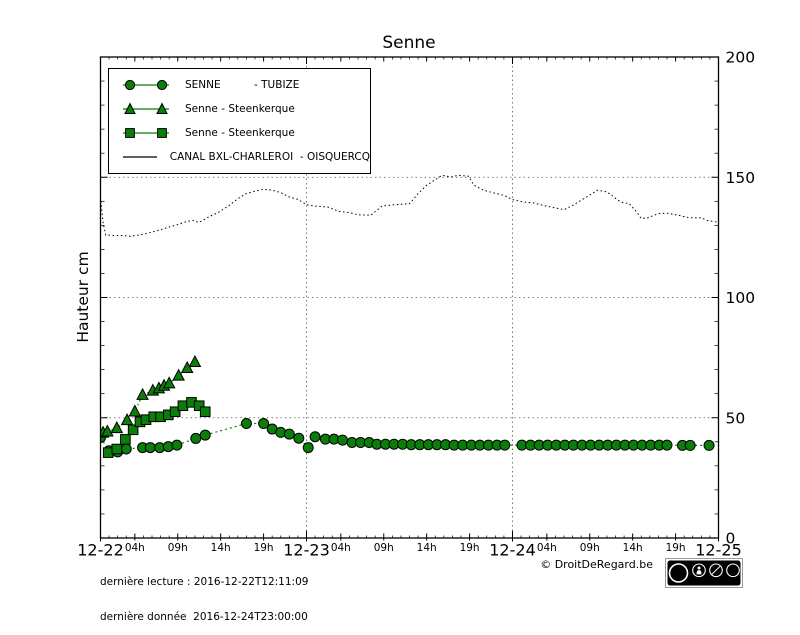 The height and width of the screenshot is (635, 800). I want to click on y-axis-labels: 0 50 100 150 200, so click(741, 298).